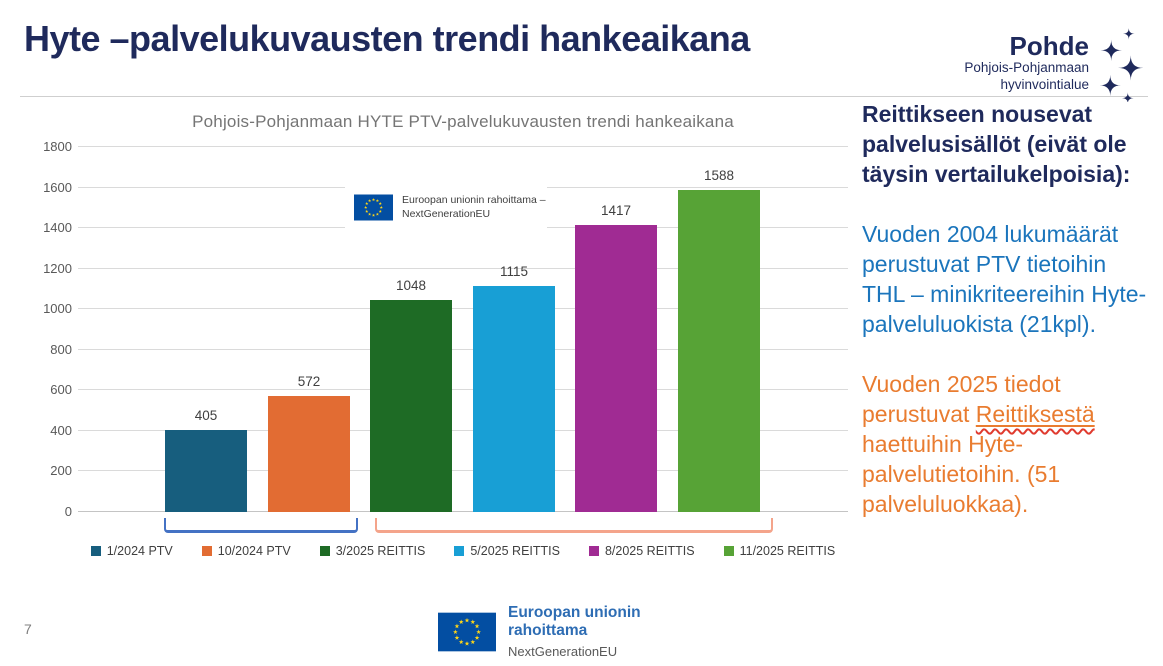 The width and height of the screenshot is (1163, 666). Describe the element at coordinates (1035, 414) in the screenshot. I see `orange-paragraph-underlined-word: Reittiksestä` at that location.